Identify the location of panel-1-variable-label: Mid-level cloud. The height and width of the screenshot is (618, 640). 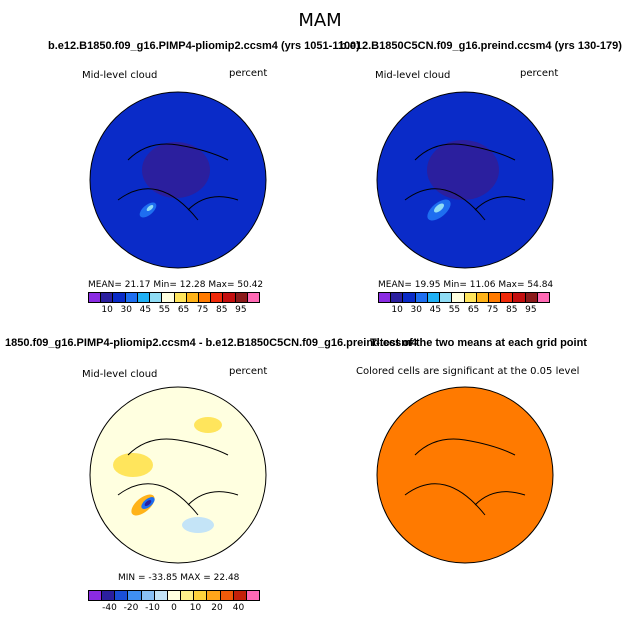
(120, 75).